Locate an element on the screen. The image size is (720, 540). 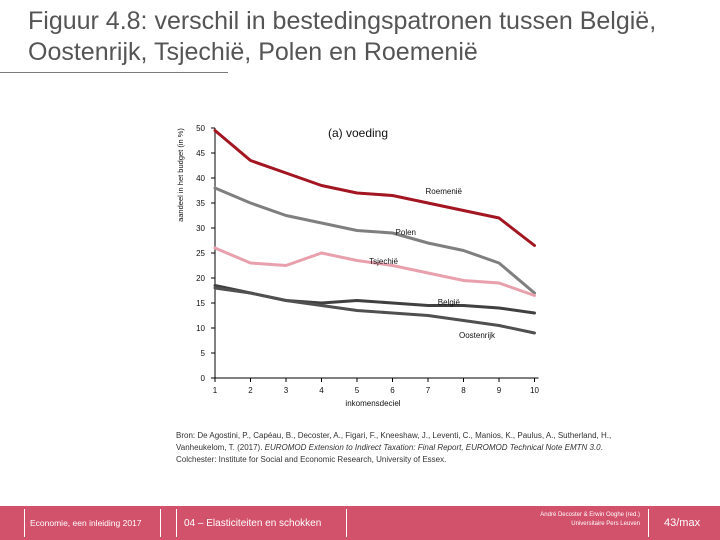
line-label: Roemenië is located at coordinates (444, 191).